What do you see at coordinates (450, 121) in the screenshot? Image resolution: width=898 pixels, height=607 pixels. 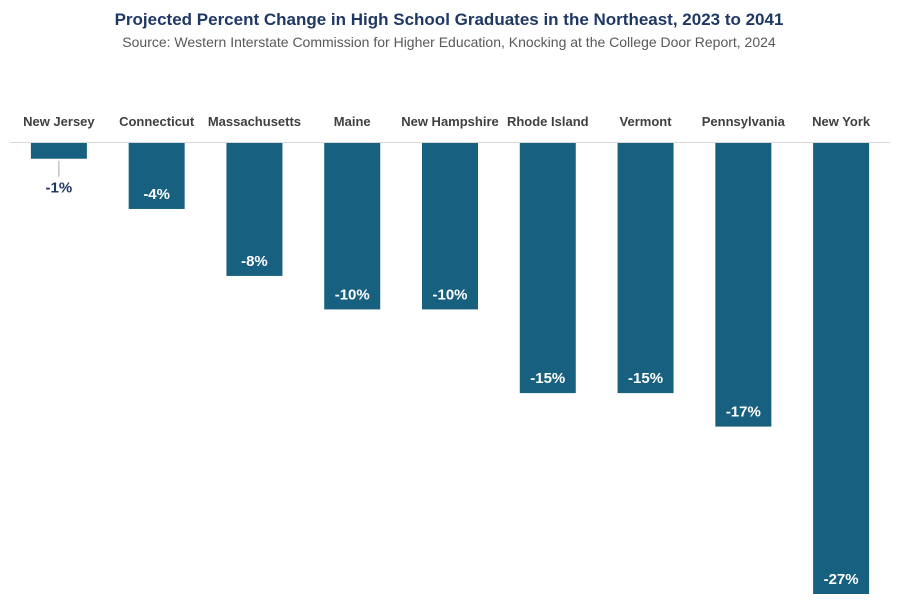 I see `category-label: New Hampshire` at bounding box center [450, 121].